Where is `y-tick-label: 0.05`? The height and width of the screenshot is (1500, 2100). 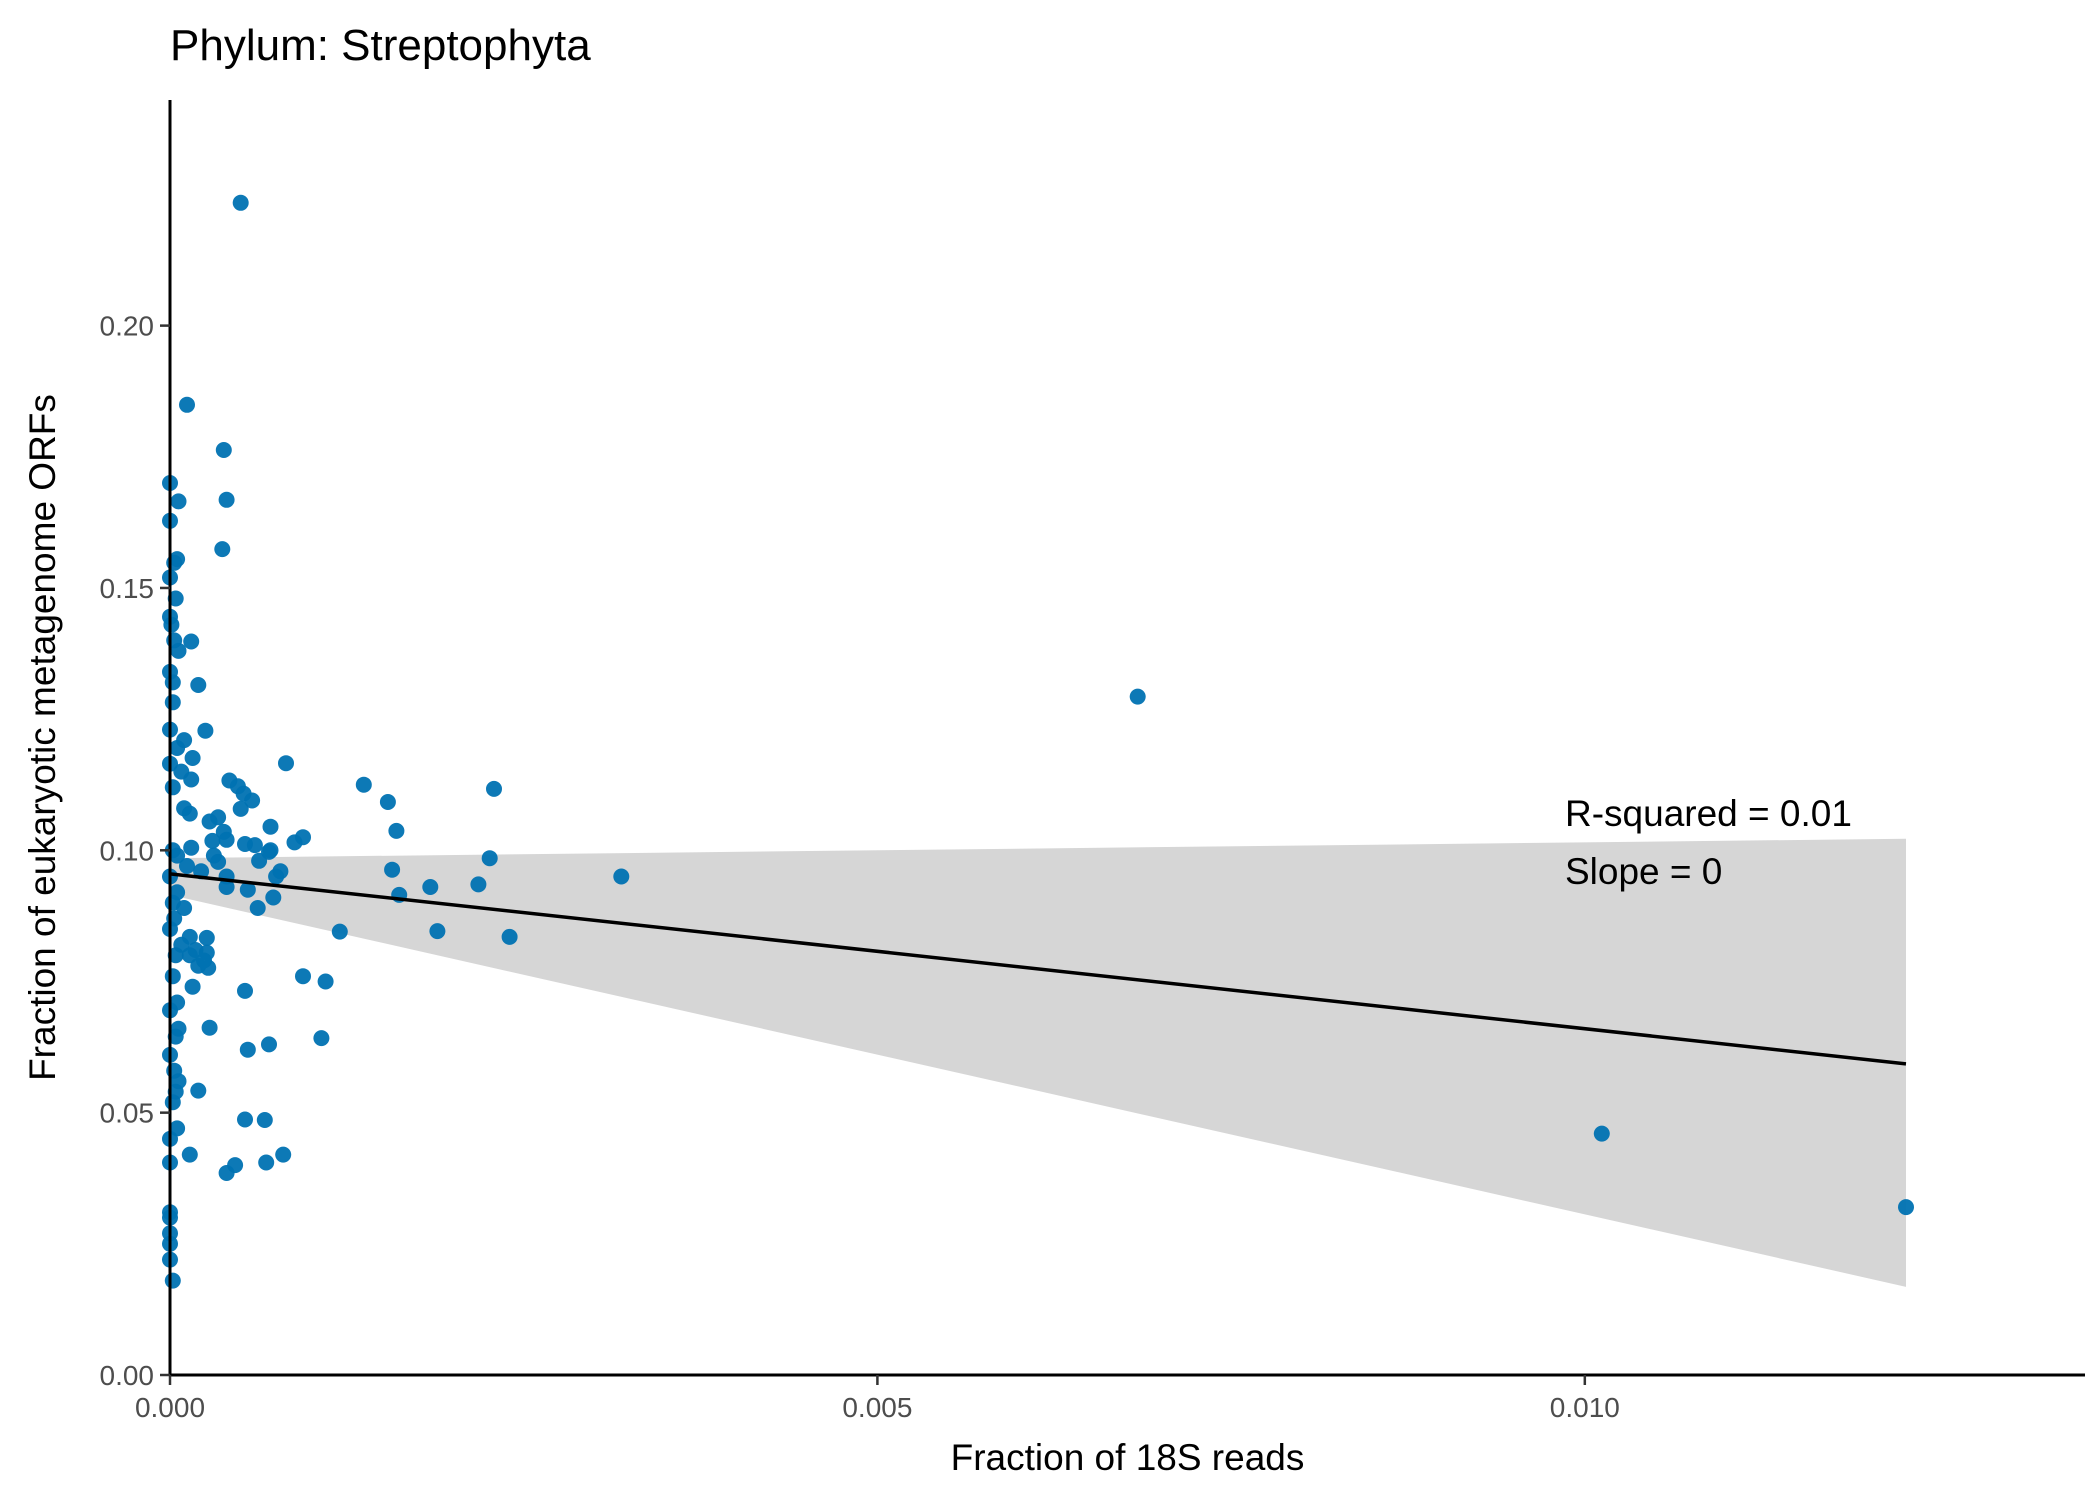
y-tick-label: 0.05 is located at coordinates (127, 1113).